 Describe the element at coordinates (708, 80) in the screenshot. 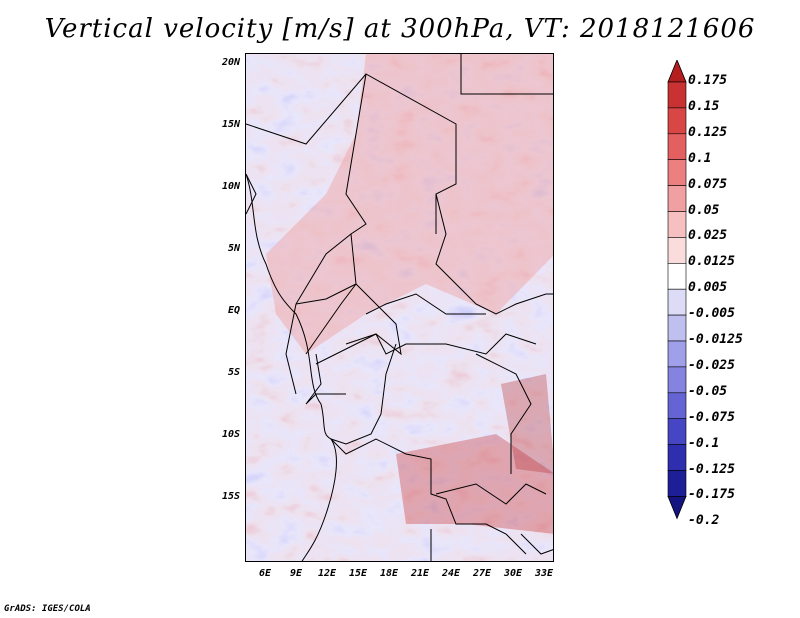

I see `colorbar-tick-label: 0.175` at that location.